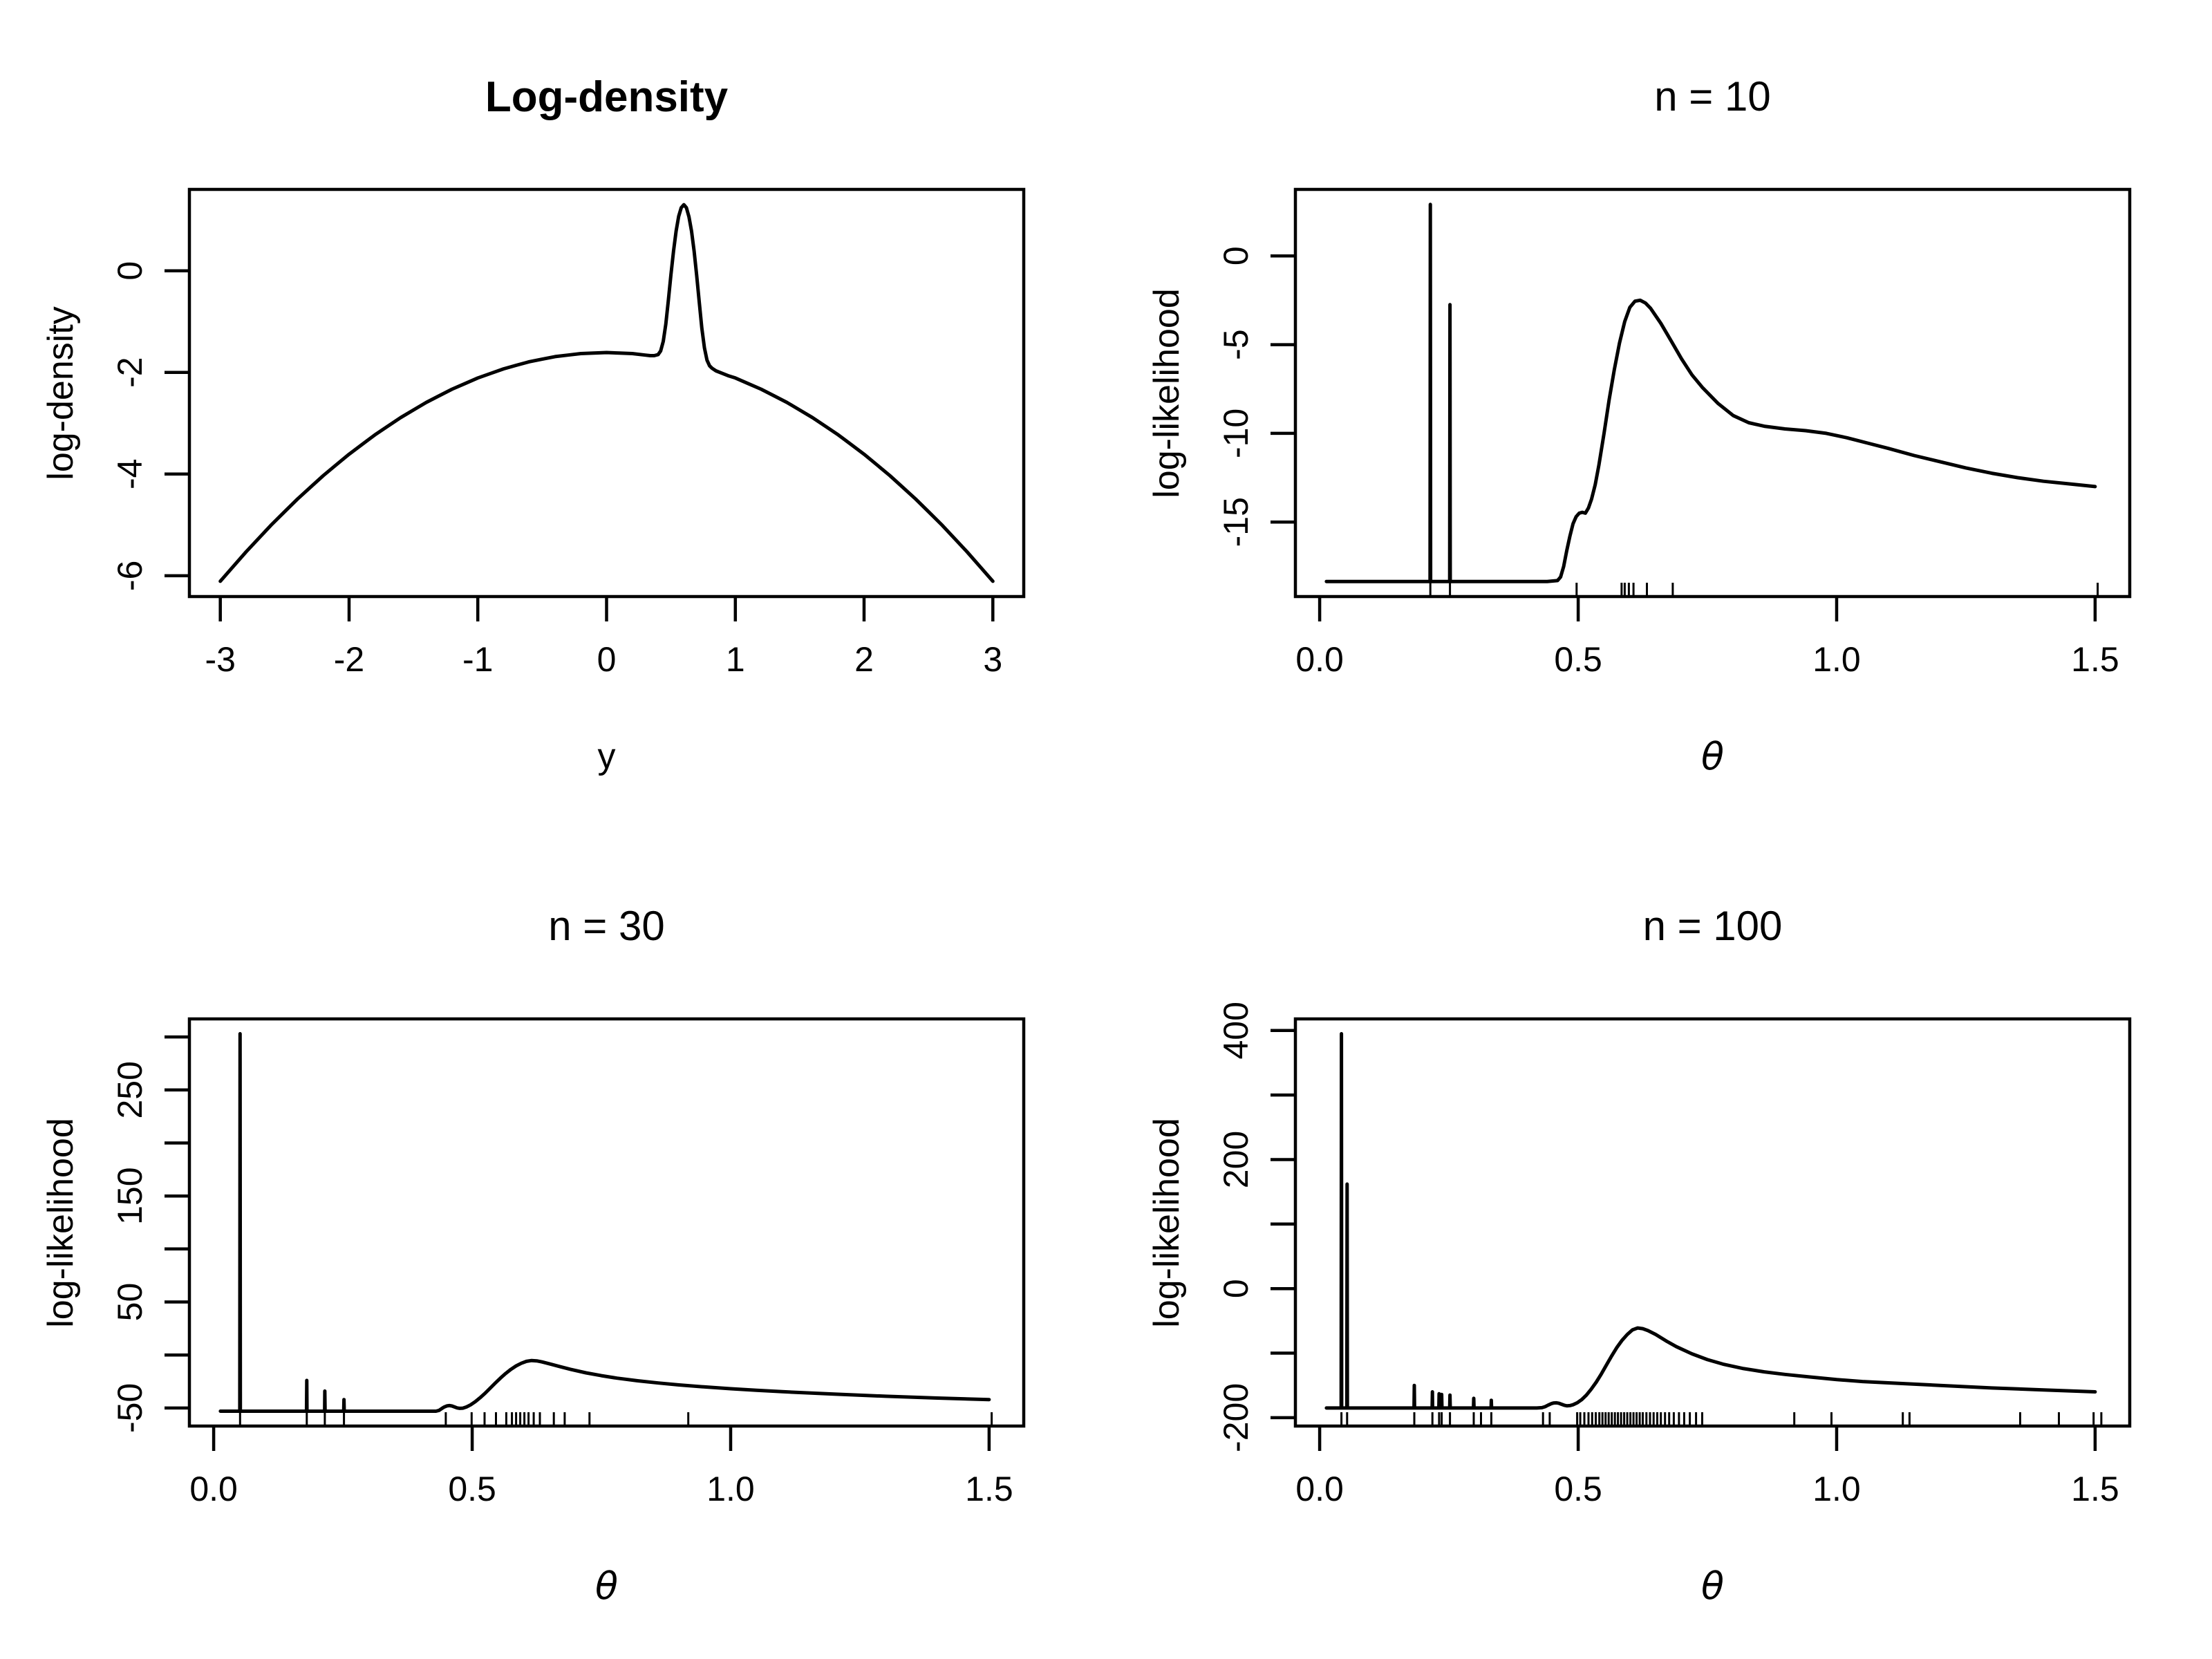 This screenshot has width=2212, height=1659. I want to click on x-axis-title: y, so click(606, 756).